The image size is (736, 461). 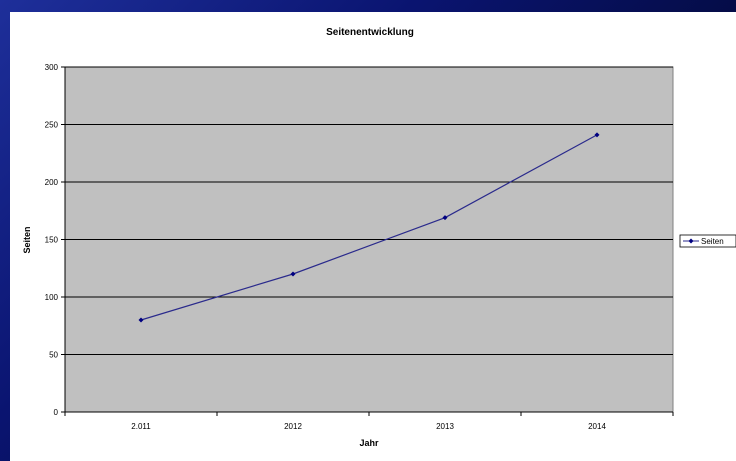 I want to click on x-axis-title: Jahr, so click(x=369, y=443).